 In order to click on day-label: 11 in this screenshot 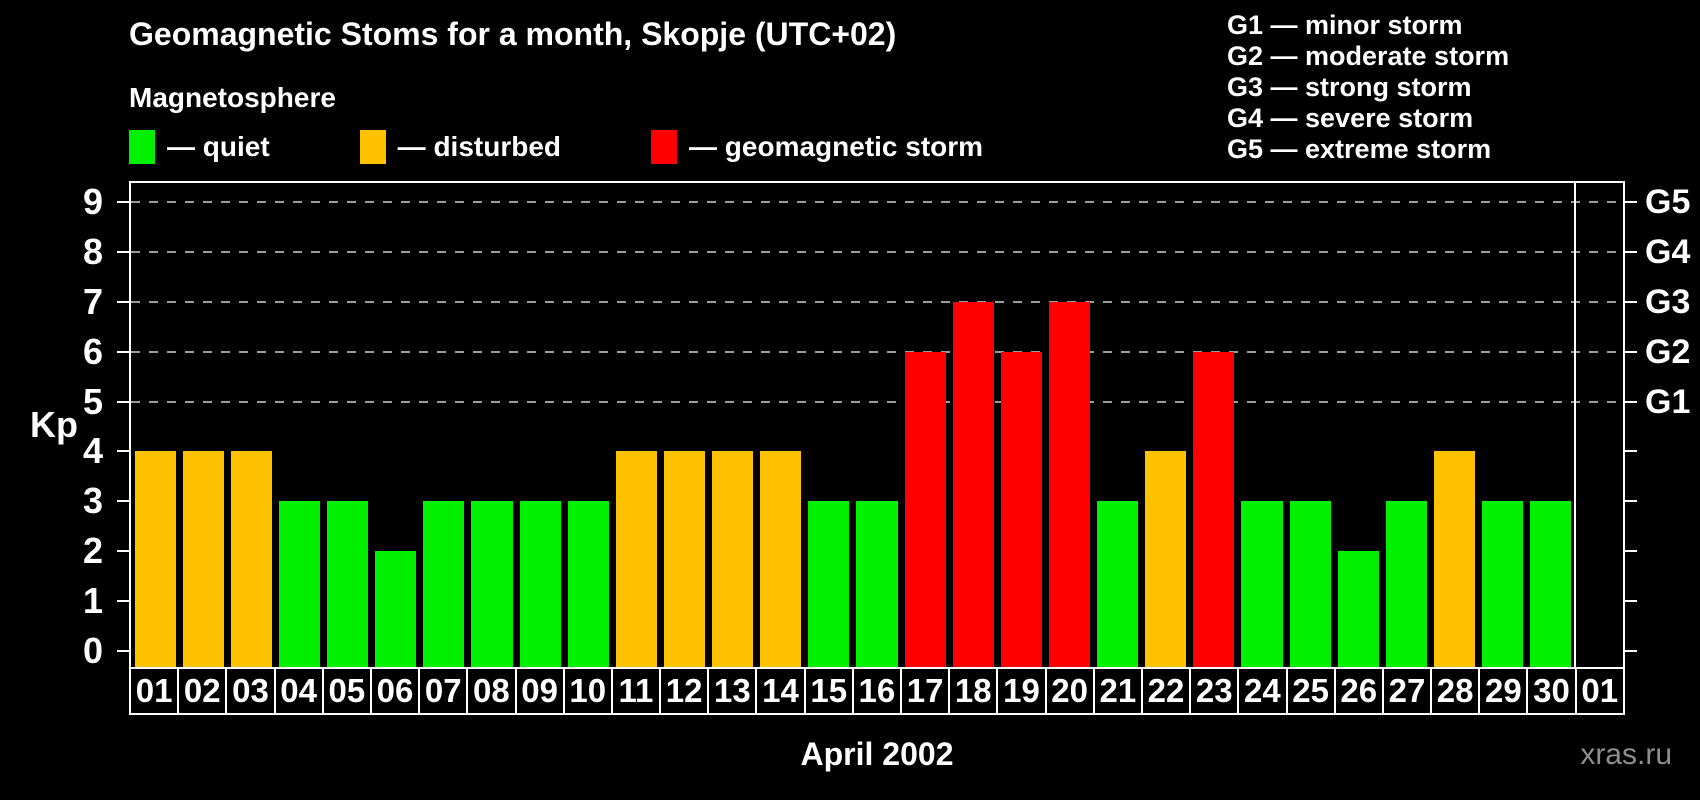, I will do `click(634, 691)`.